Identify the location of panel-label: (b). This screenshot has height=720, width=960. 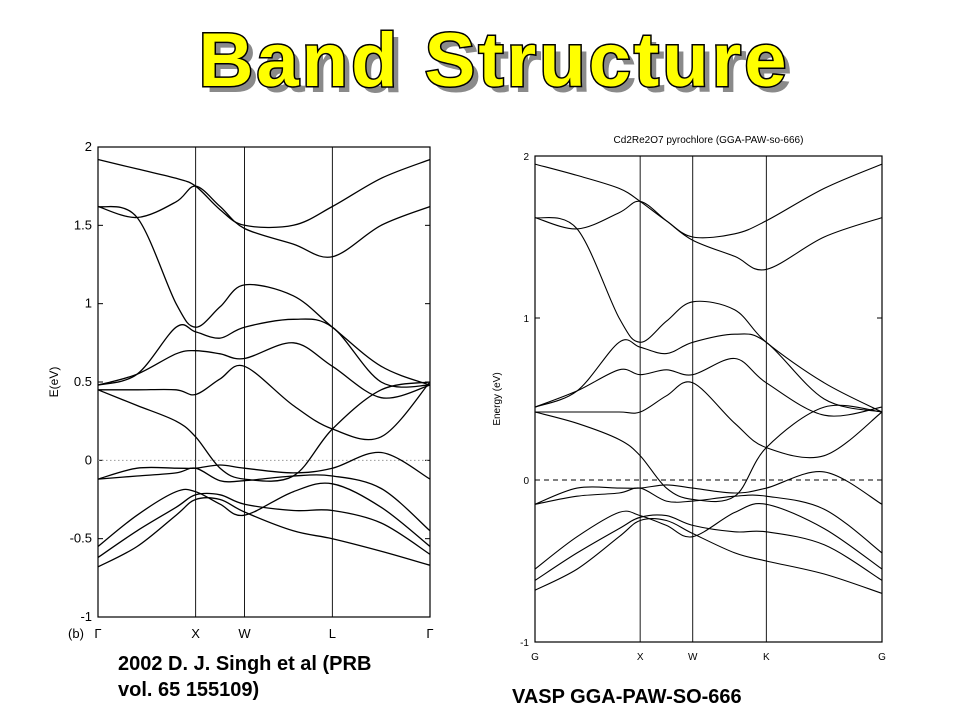
(76, 633).